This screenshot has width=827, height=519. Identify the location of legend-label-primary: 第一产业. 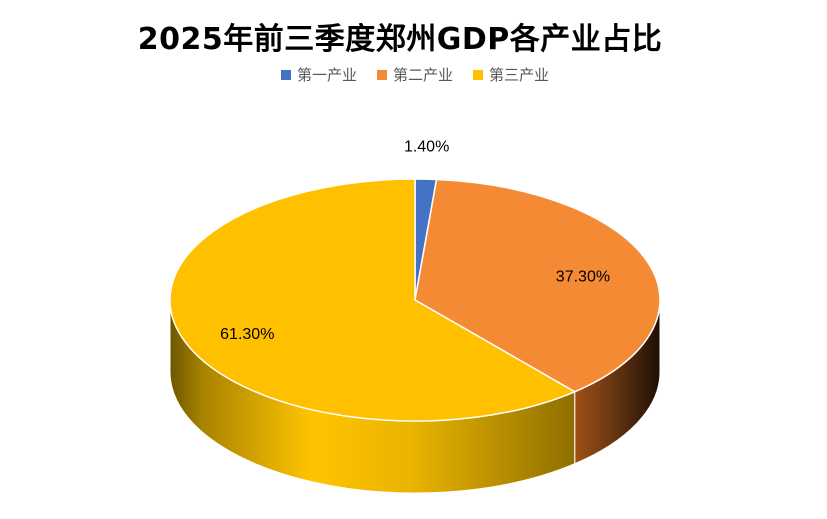
(326, 75).